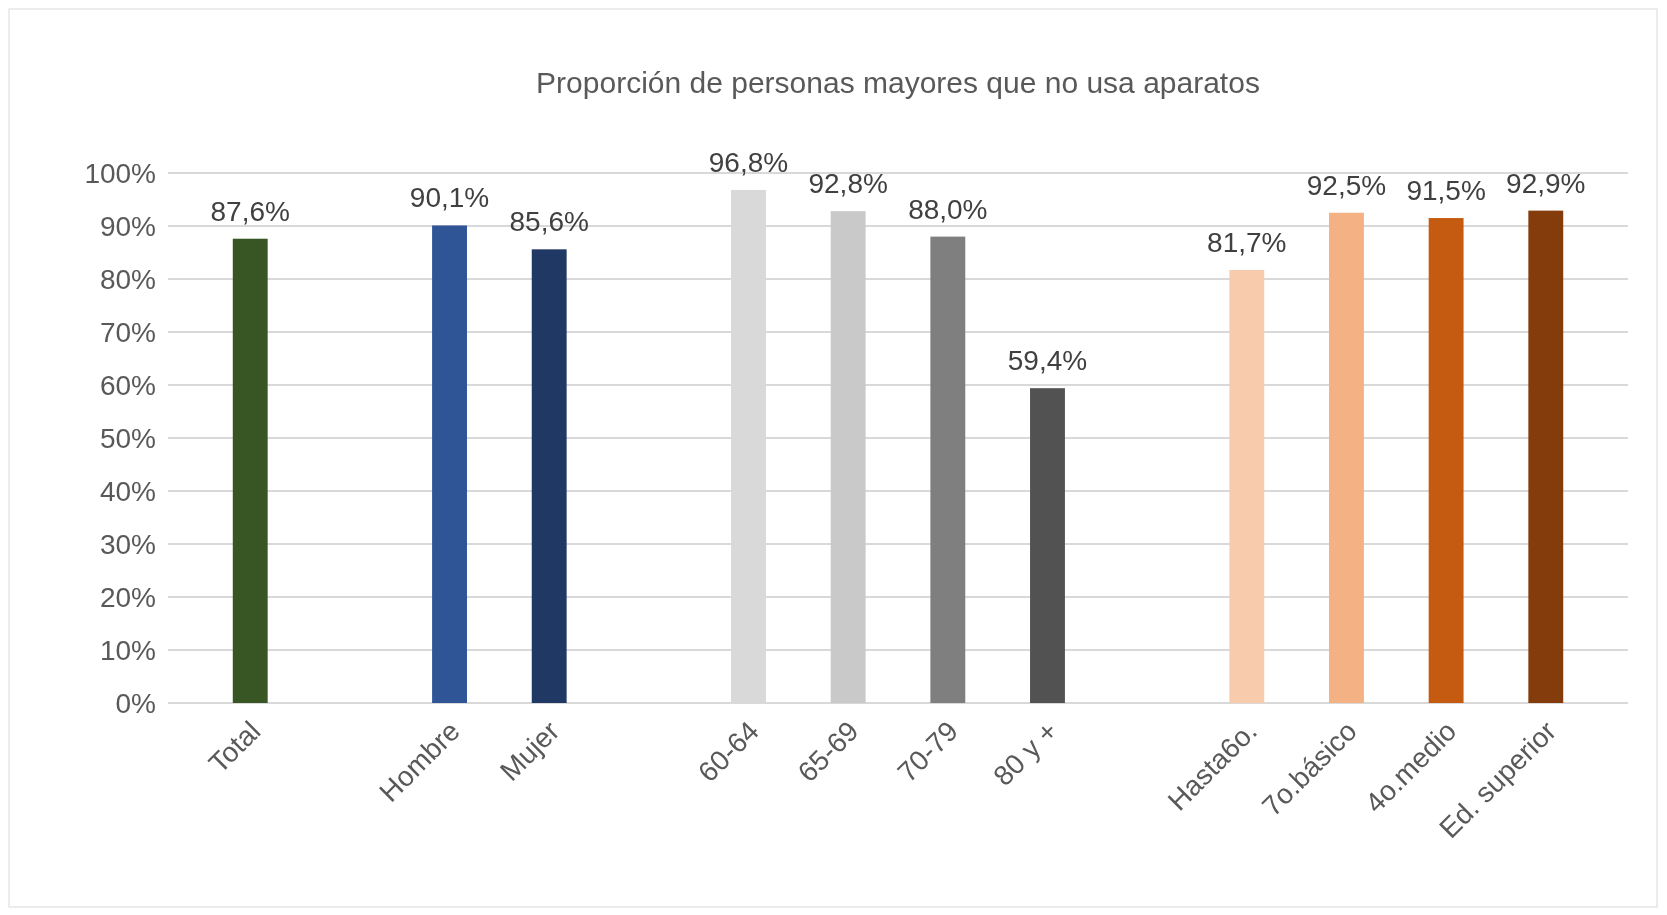  What do you see at coordinates (1446, 191) in the screenshot?
I see `data-label: 91,5%` at bounding box center [1446, 191].